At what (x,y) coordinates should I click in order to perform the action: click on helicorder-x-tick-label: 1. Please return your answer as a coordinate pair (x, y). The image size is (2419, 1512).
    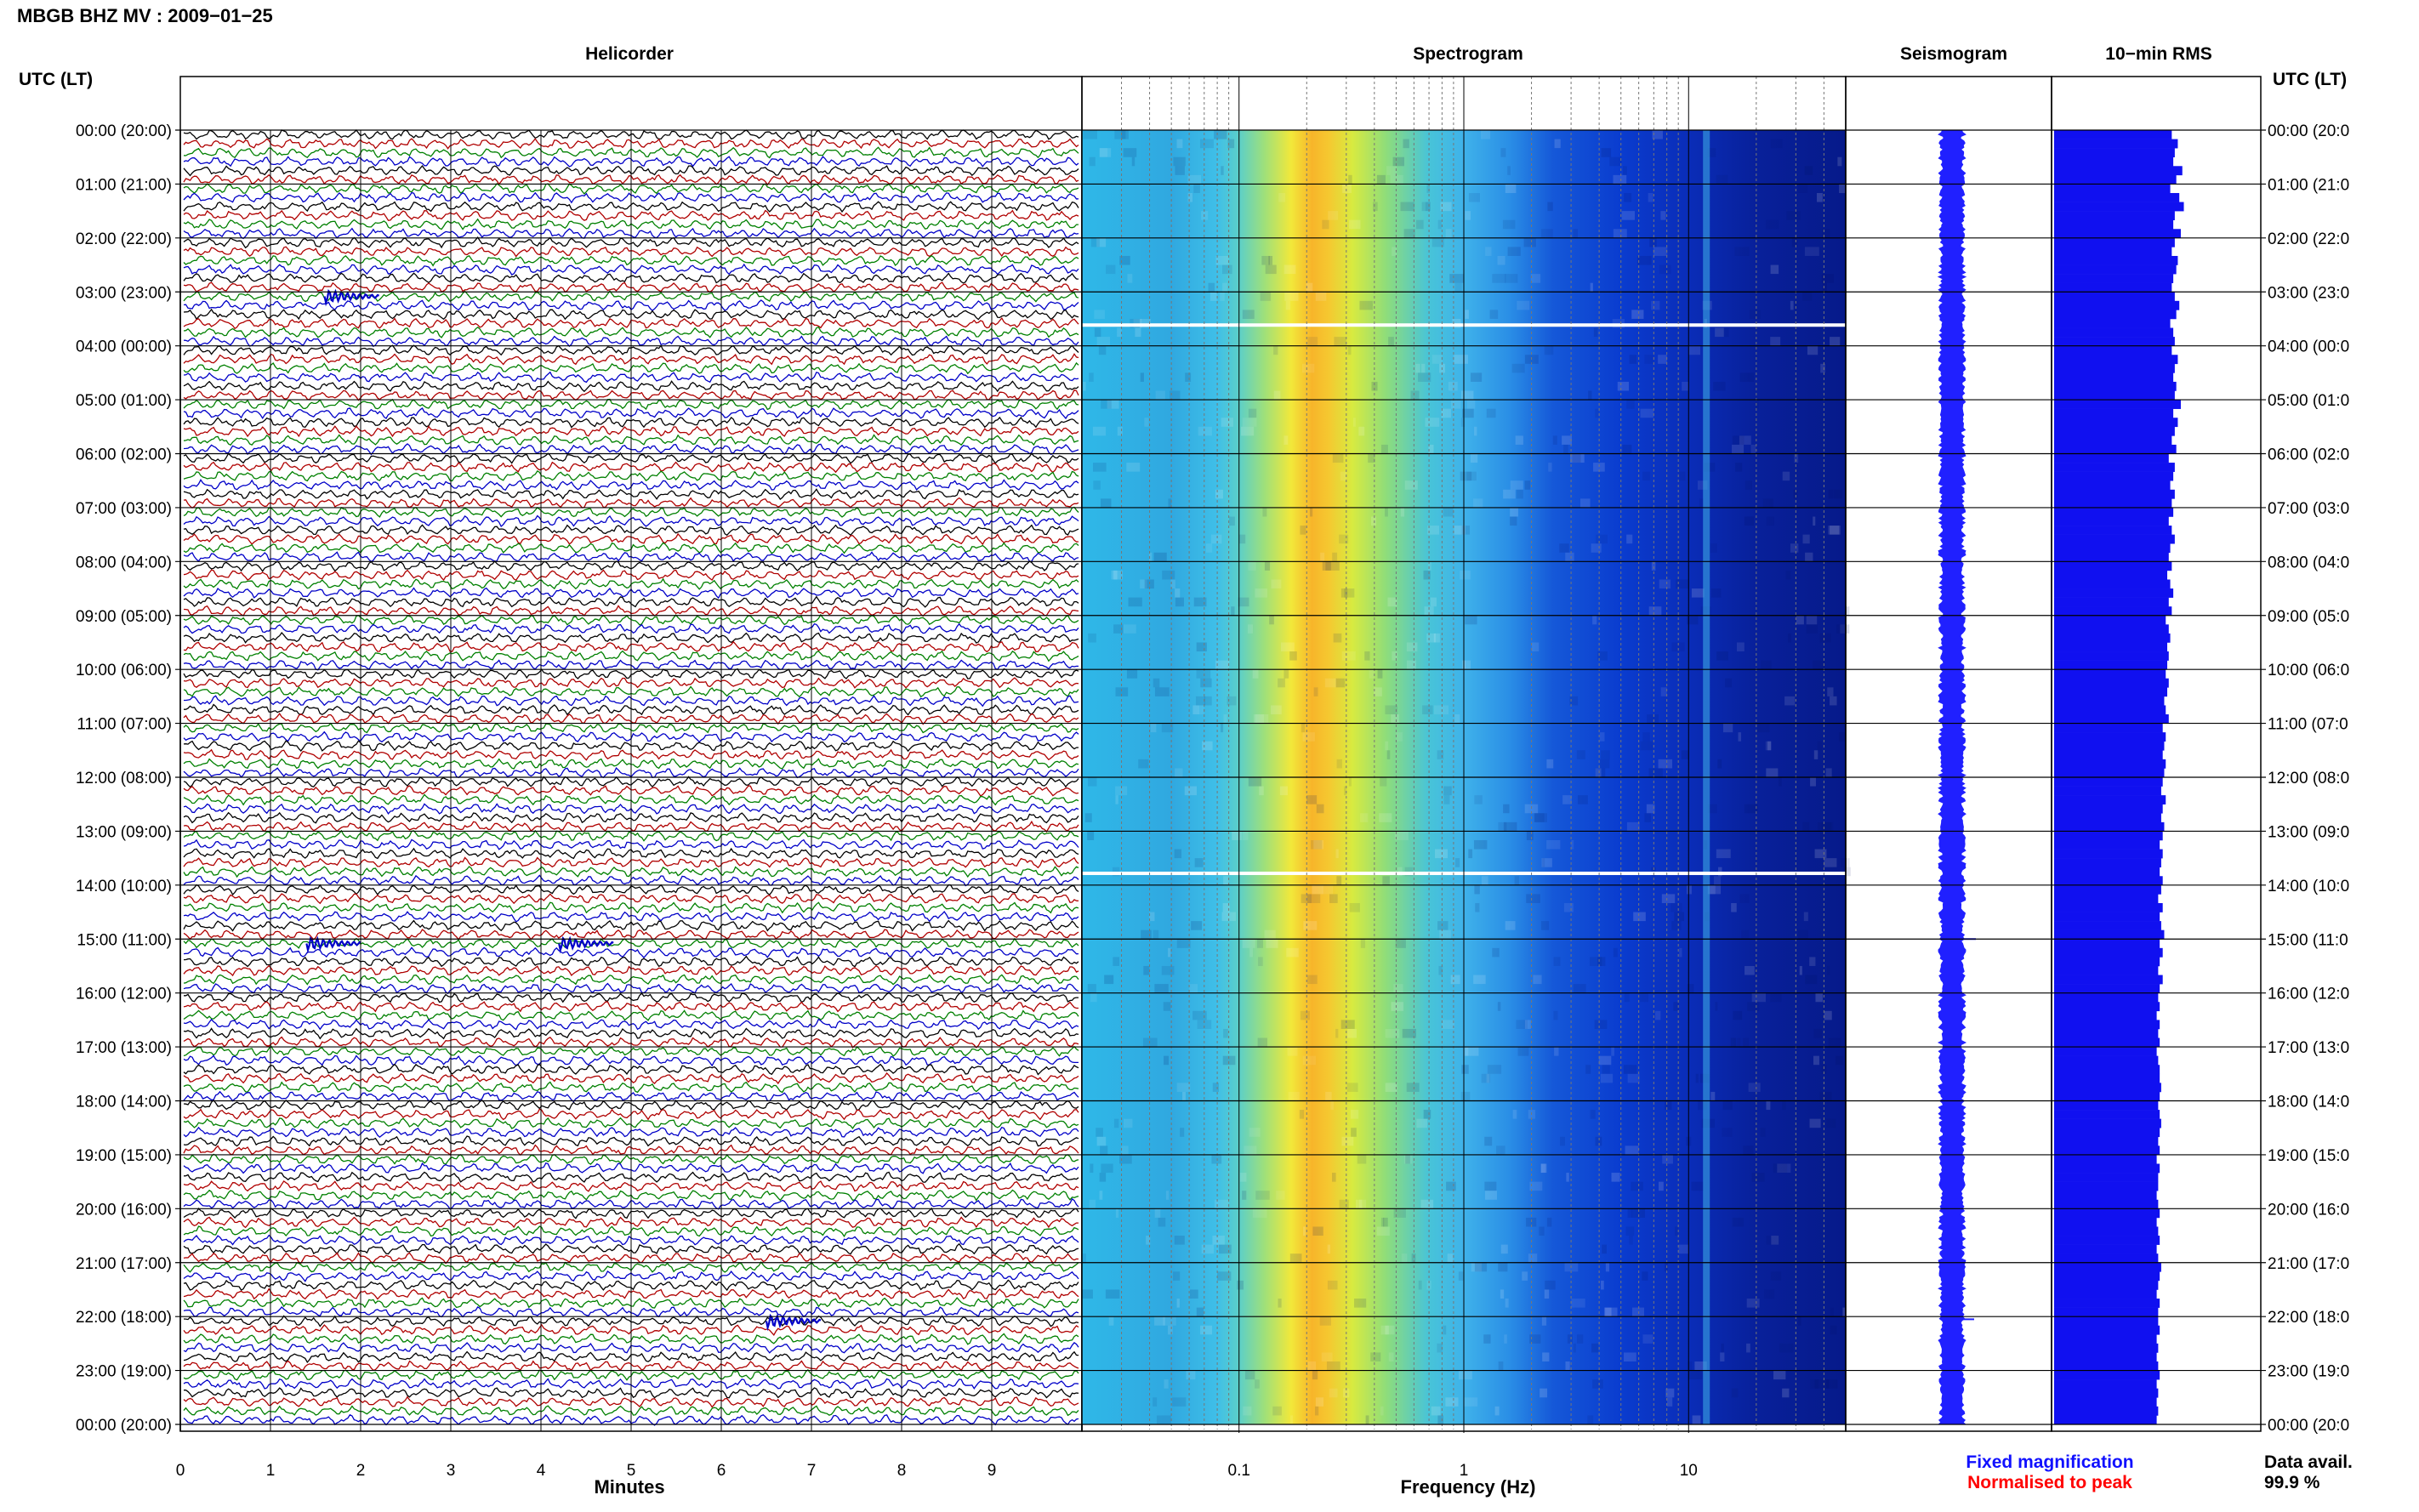
    Looking at the image, I should click on (271, 1471).